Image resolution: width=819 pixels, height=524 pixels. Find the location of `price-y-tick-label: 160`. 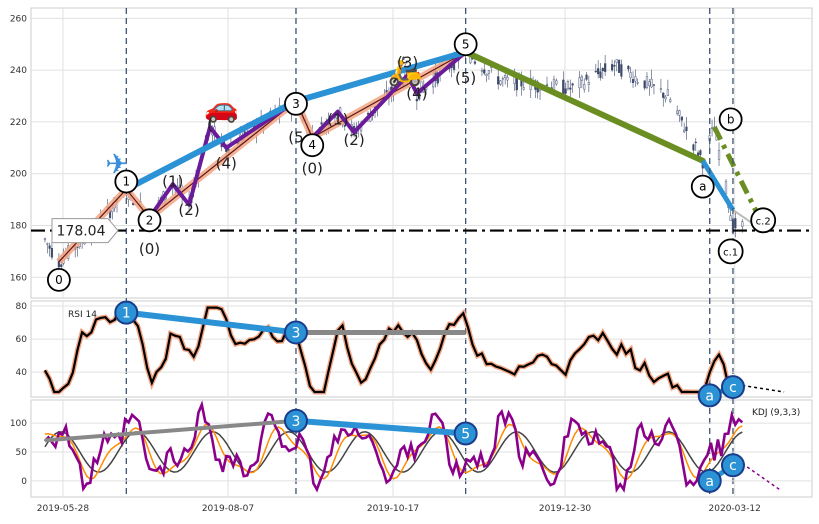

price-y-tick-label: 160 is located at coordinates (18, 278).